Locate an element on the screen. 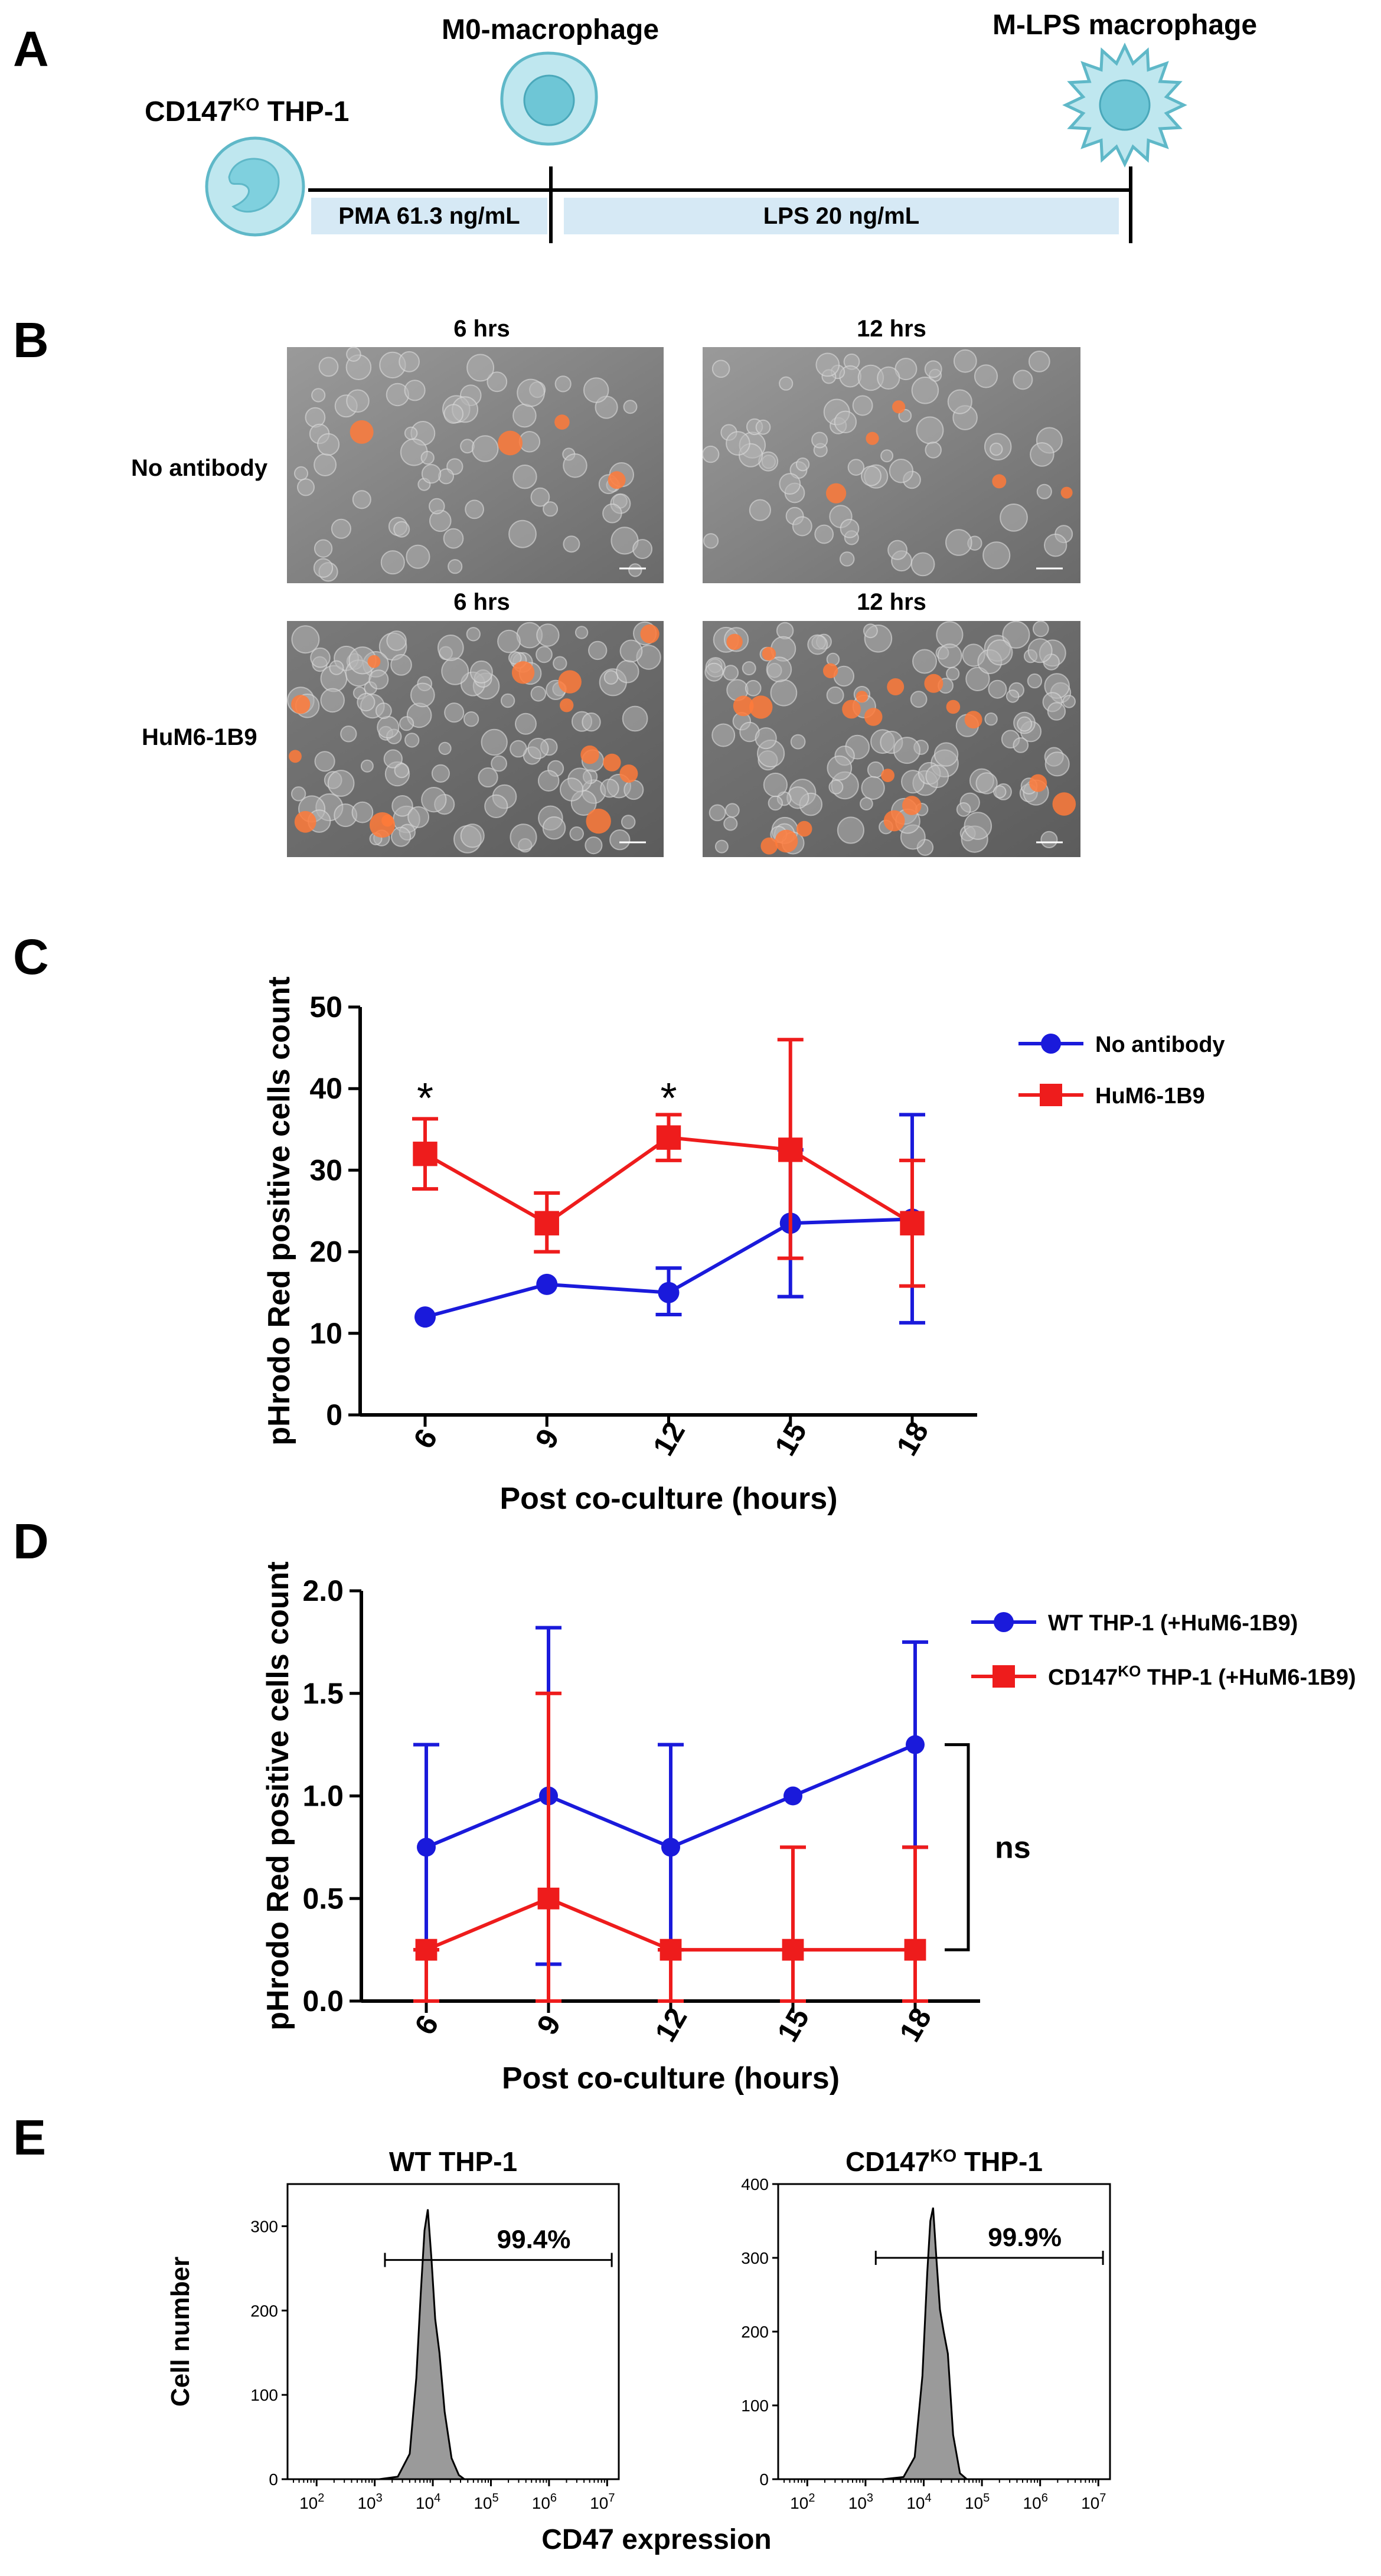 Image resolution: width=1381 pixels, height=2576 pixels. y-tick-label: 50 is located at coordinates (325, 1007).